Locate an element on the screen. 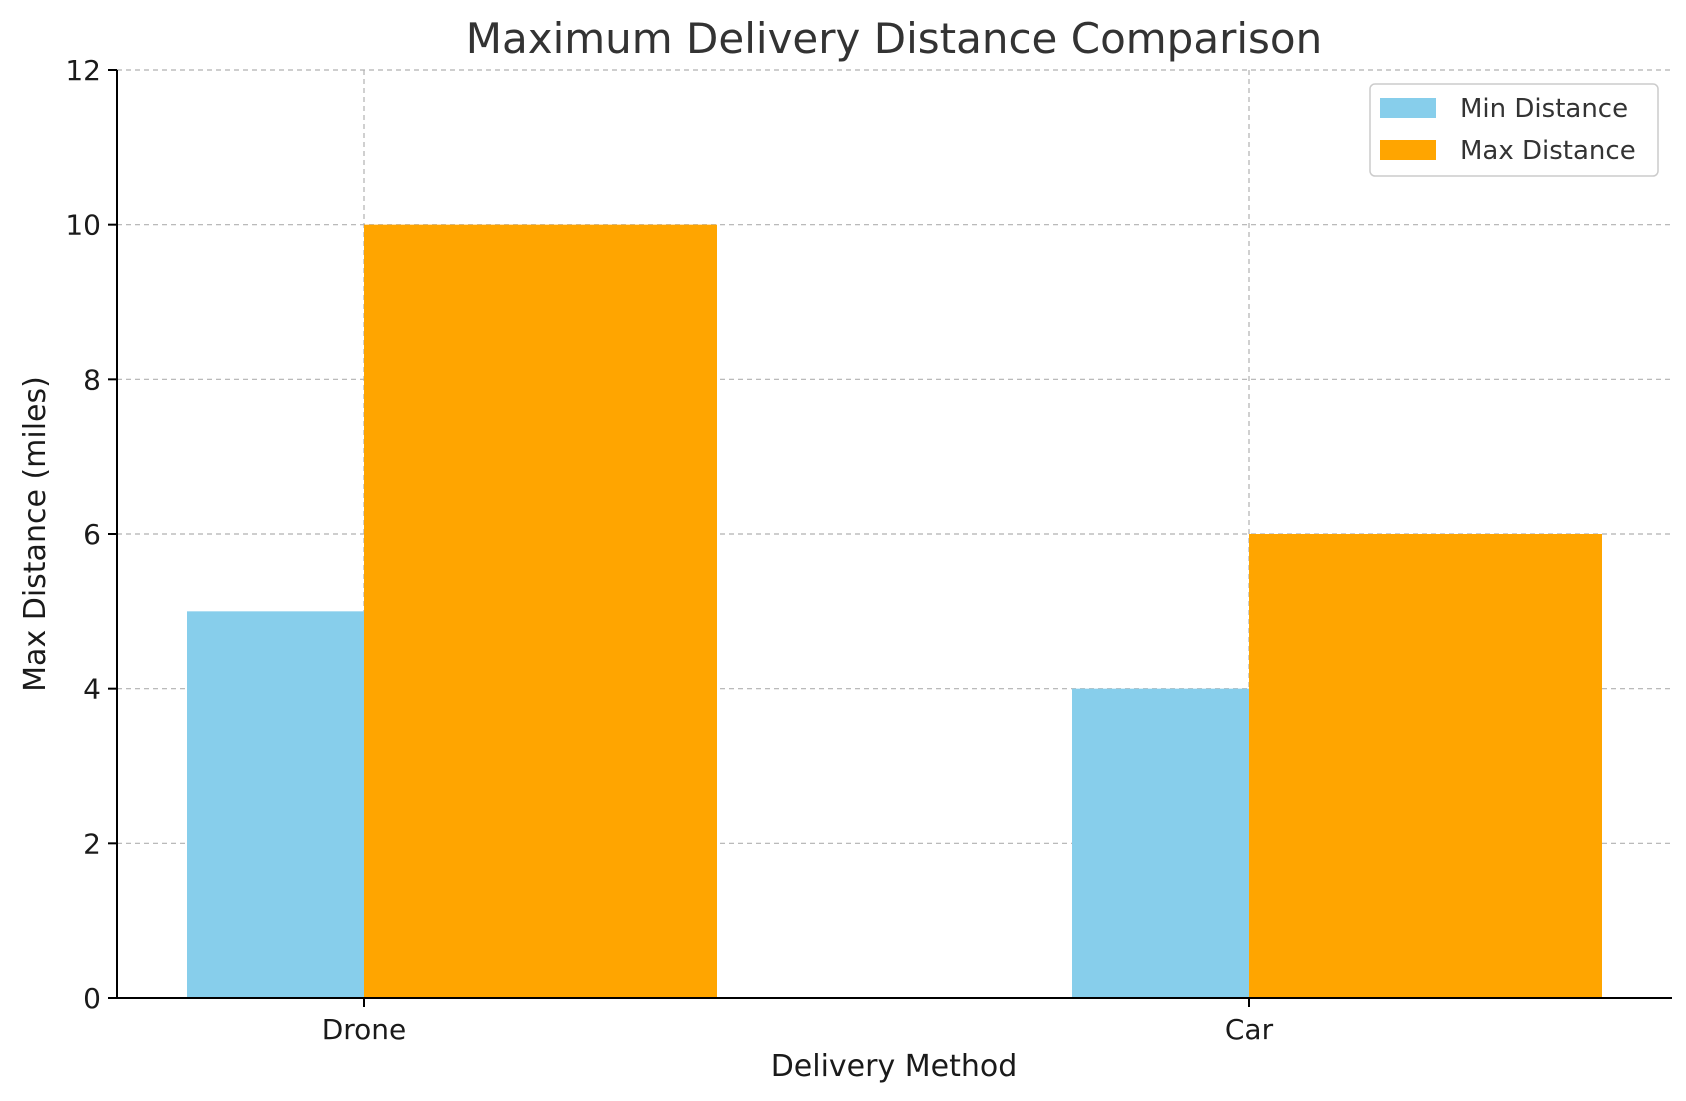 The image size is (1686, 1101). y-tick-label: 0 is located at coordinates (92, 998).